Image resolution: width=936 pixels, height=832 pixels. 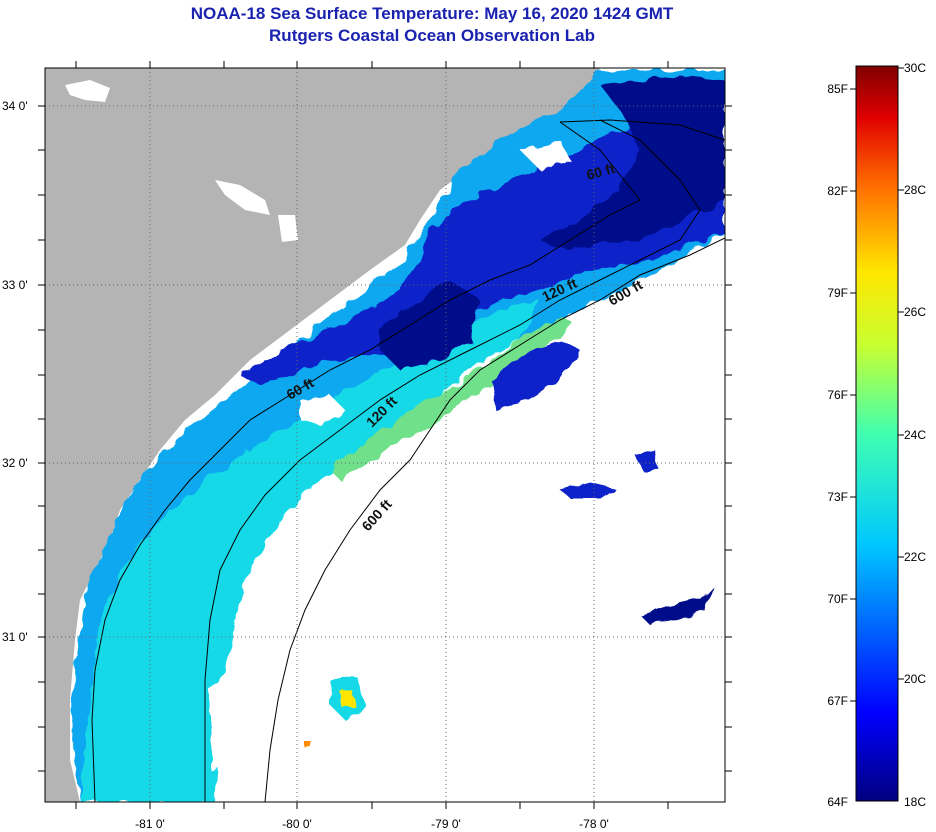 I want to click on colorbar-ticks, so click(x=877, y=384).